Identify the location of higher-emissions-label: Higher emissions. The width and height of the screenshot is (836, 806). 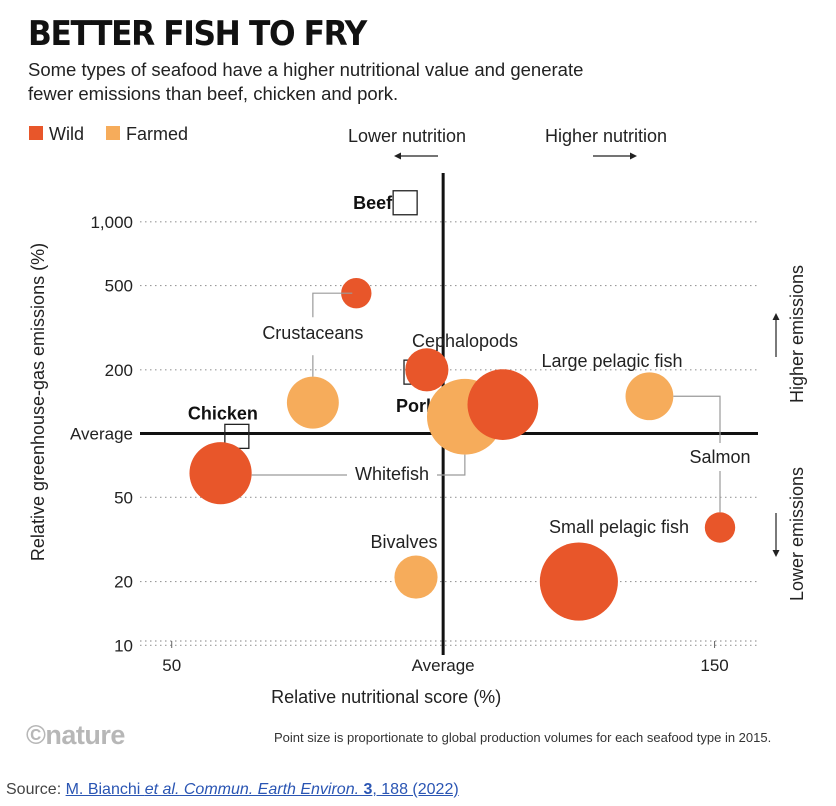
(797, 334).